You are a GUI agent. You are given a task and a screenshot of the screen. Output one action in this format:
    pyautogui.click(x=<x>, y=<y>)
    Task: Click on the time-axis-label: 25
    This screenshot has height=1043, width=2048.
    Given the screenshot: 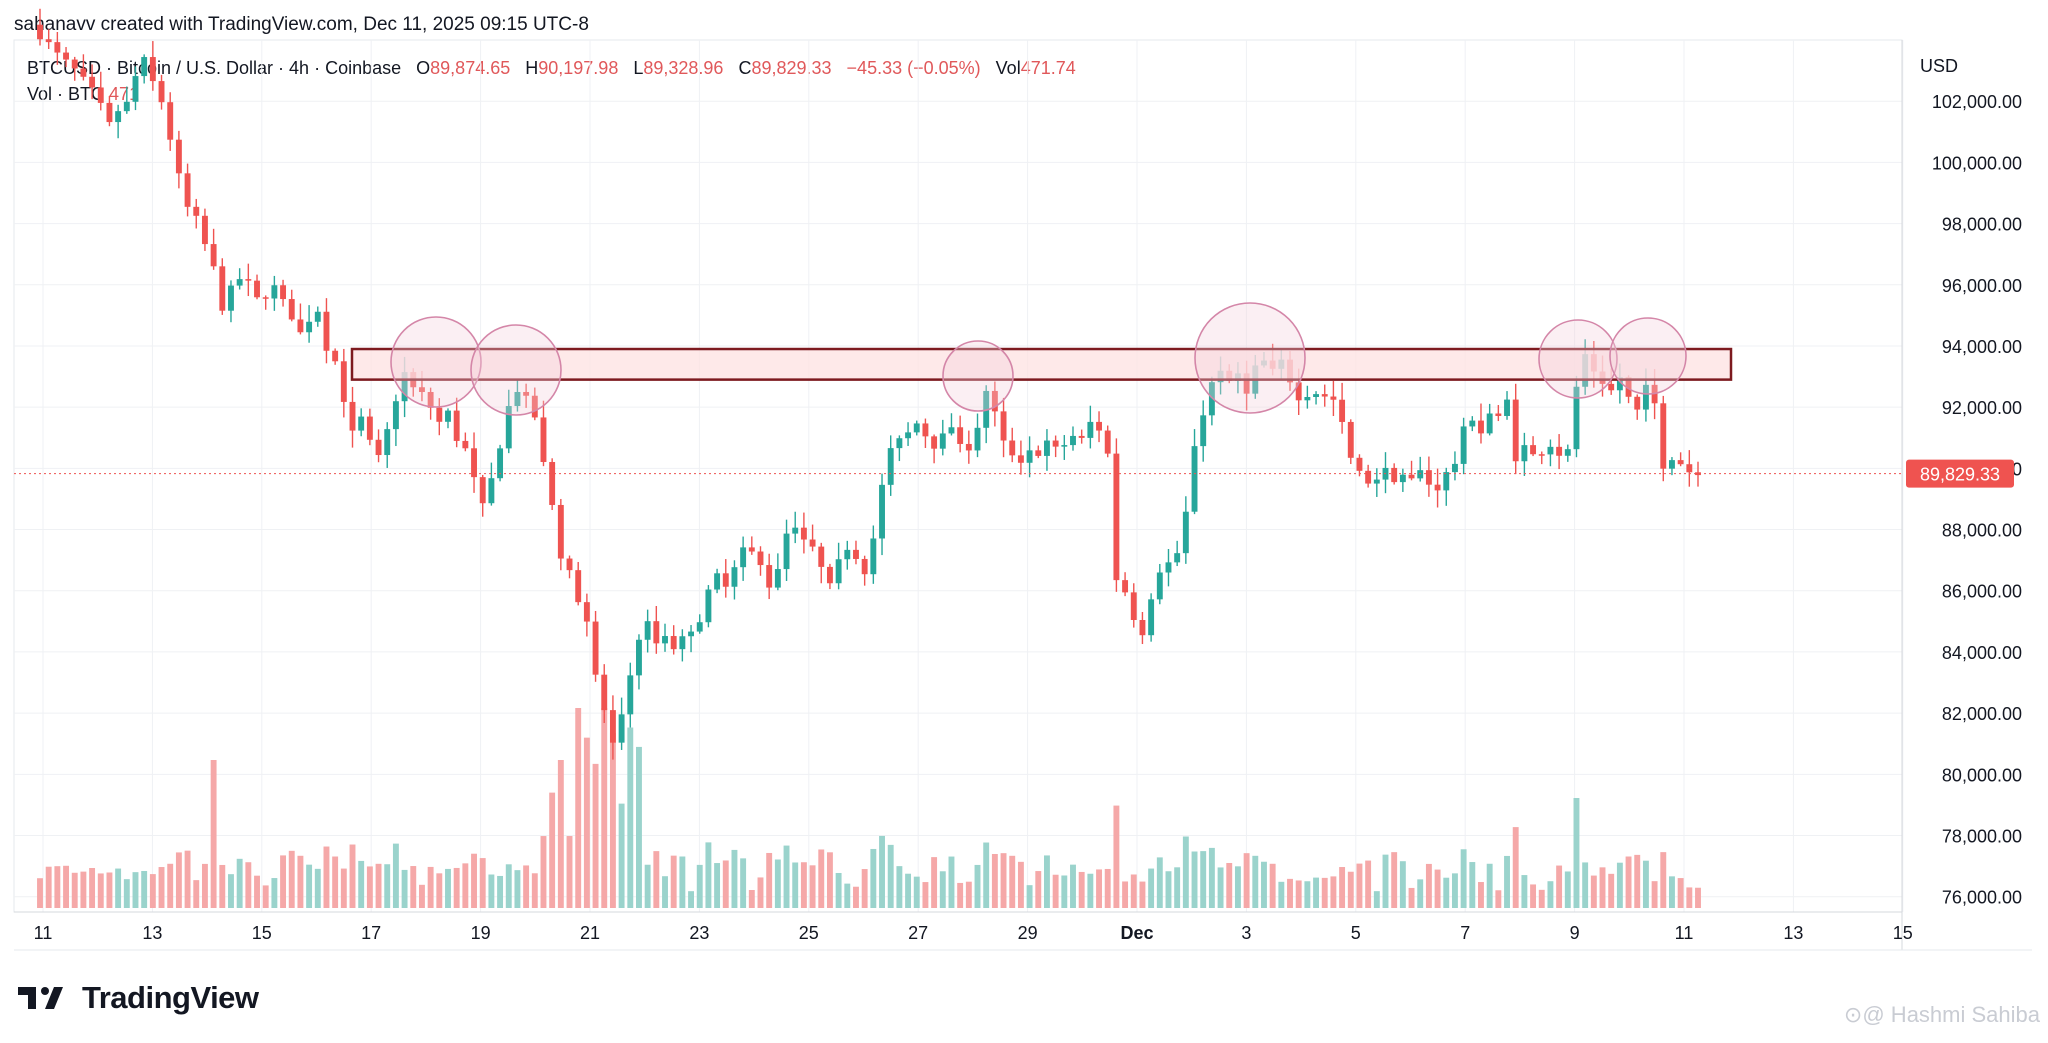 What is the action you would take?
    pyautogui.click(x=809, y=933)
    